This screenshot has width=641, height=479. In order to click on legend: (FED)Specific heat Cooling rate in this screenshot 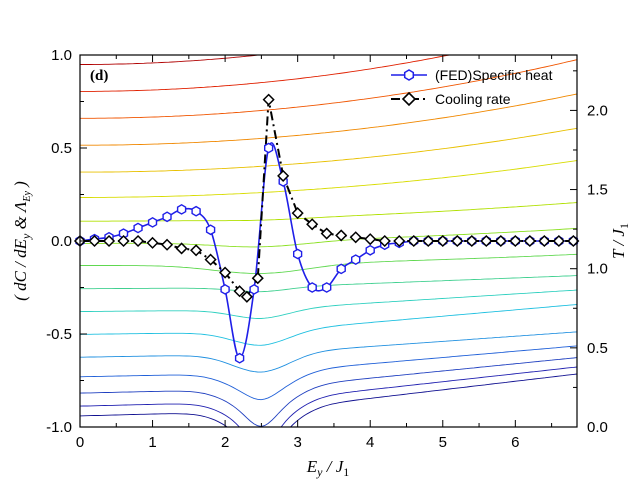, I will do `click(472, 87)`.